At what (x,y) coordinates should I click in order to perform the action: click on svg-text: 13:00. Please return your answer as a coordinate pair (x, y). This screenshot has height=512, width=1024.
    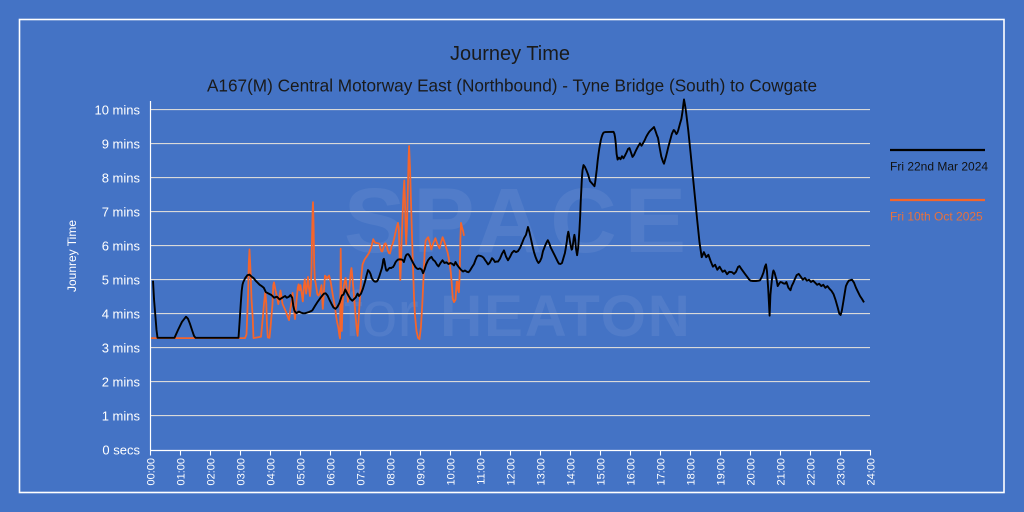
    Looking at the image, I should click on (542, 472).